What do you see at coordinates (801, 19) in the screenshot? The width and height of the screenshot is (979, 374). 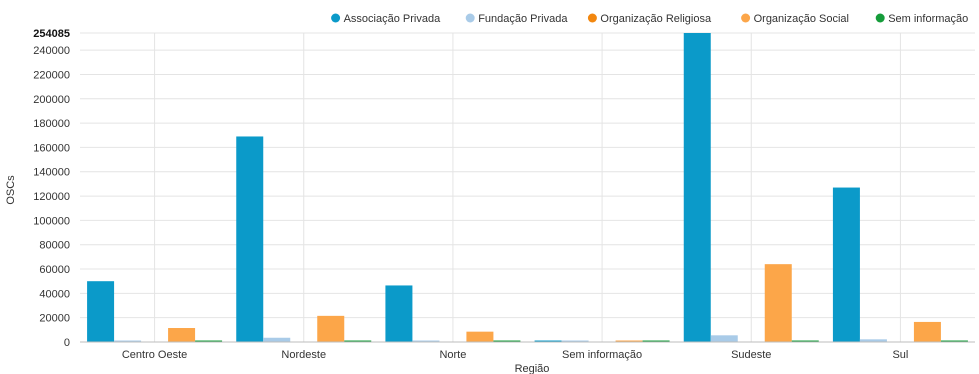 I see `legend-label: Organização Social` at bounding box center [801, 19].